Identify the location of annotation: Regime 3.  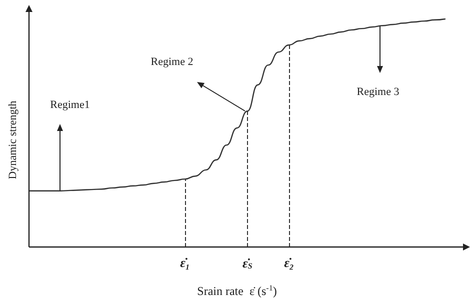
(378, 92).